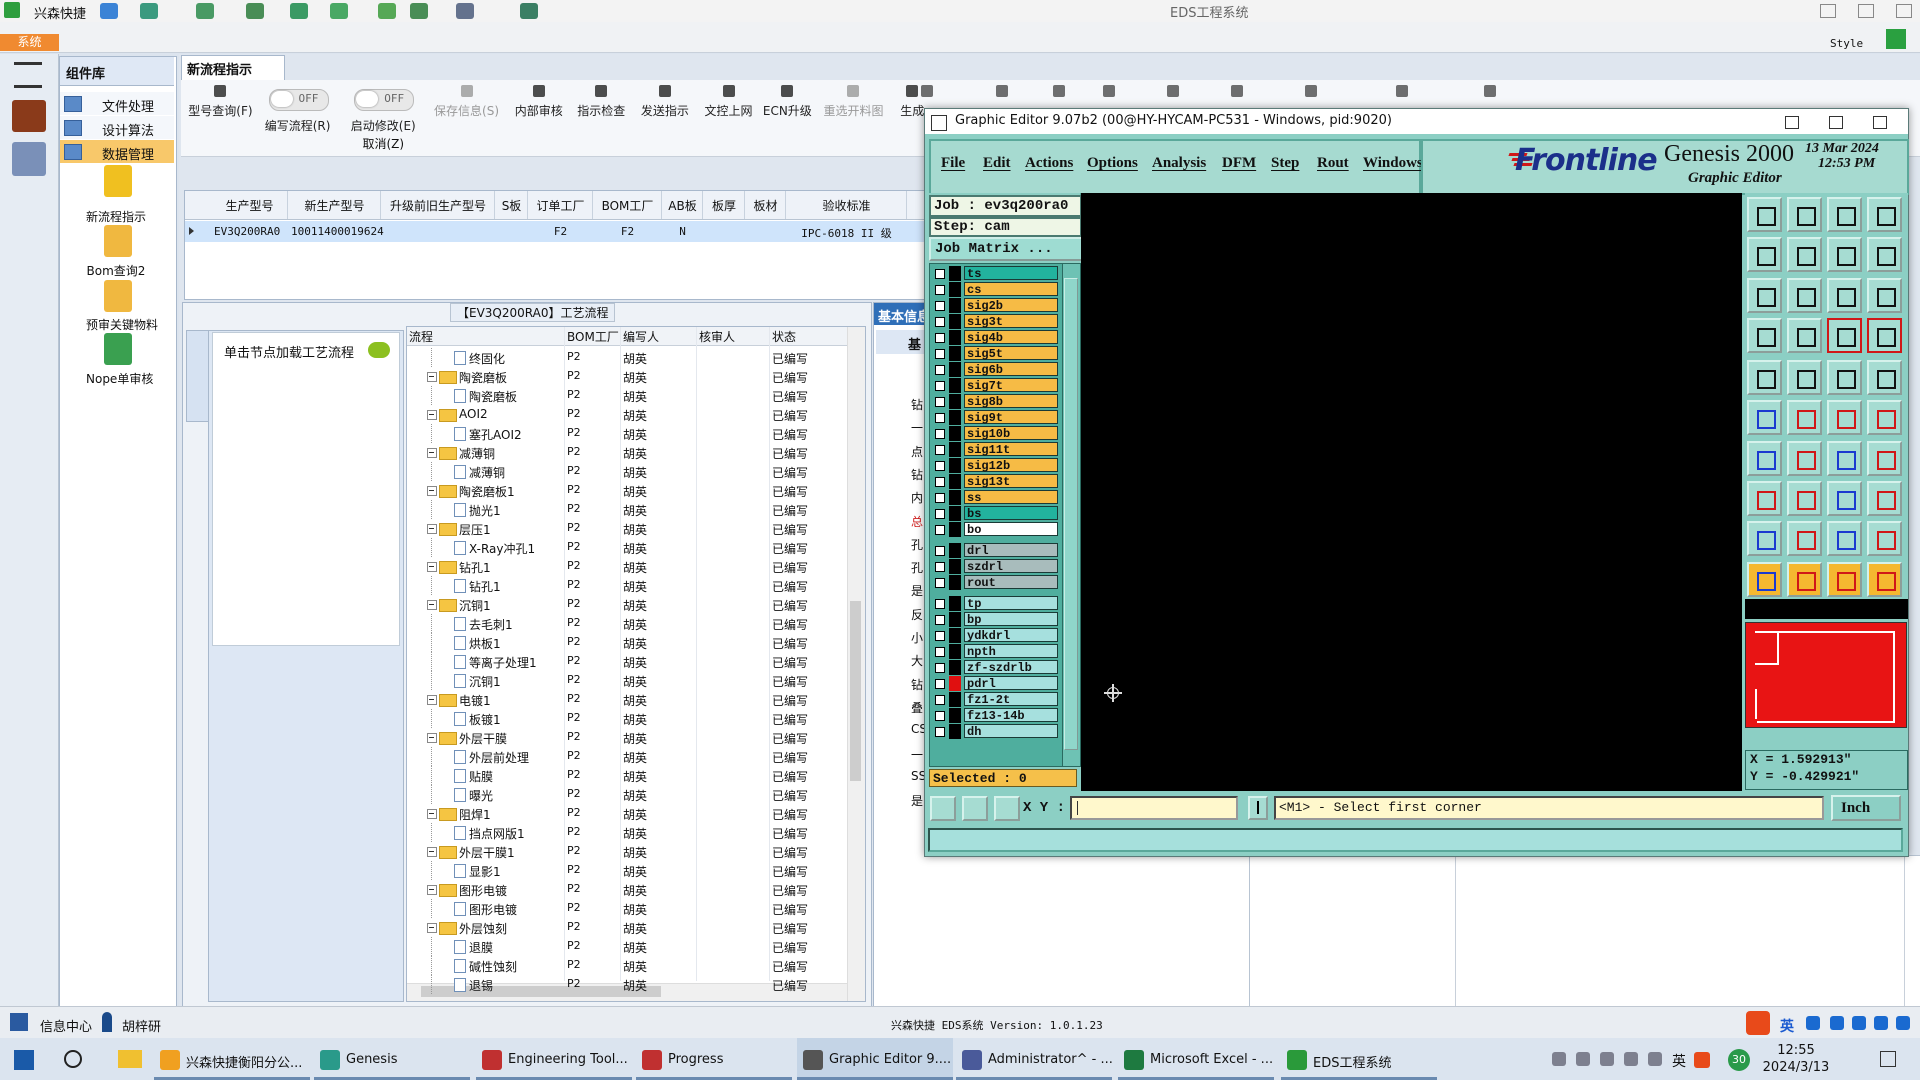 Image resolution: width=1920 pixels, height=1080 pixels. What do you see at coordinates (627, 433) in the screenshot?
I see `tree-row: 塞孔AOI2 P2 胡英 已编写` at bounding box center [627, 433].